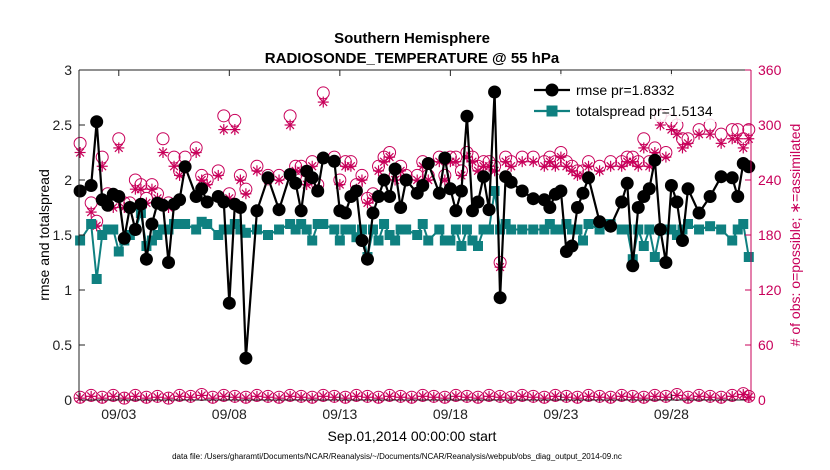 This screenshot has height=470, width=830. I want to click on legend-spread-label: totalspread pr=1.5134, so click(644, 111).